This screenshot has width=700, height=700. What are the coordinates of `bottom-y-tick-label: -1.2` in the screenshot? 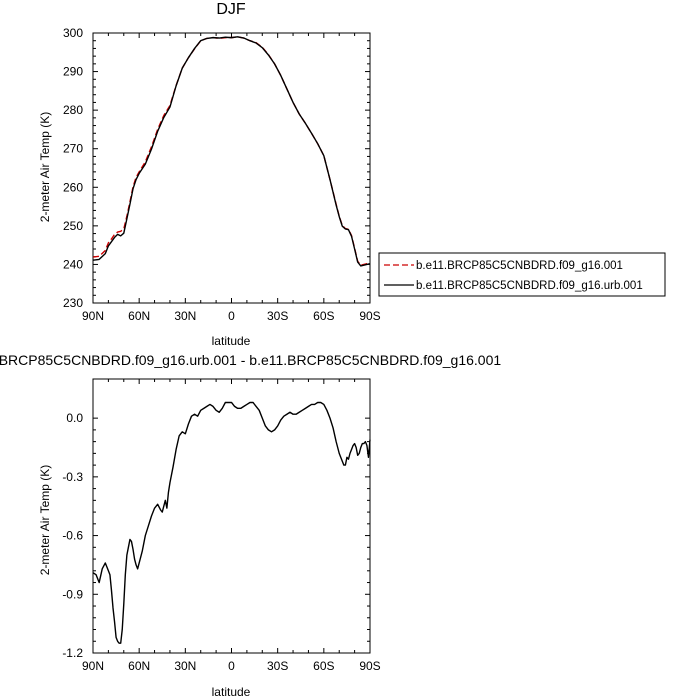 It's located at (72, 653).